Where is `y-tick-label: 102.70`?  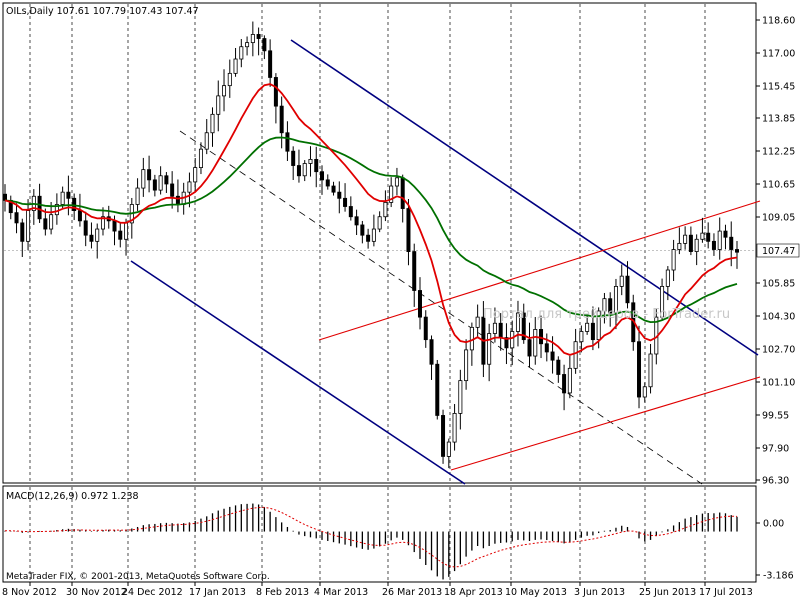
y-tick-label: 102.70 is located at coordinates (778, 350).